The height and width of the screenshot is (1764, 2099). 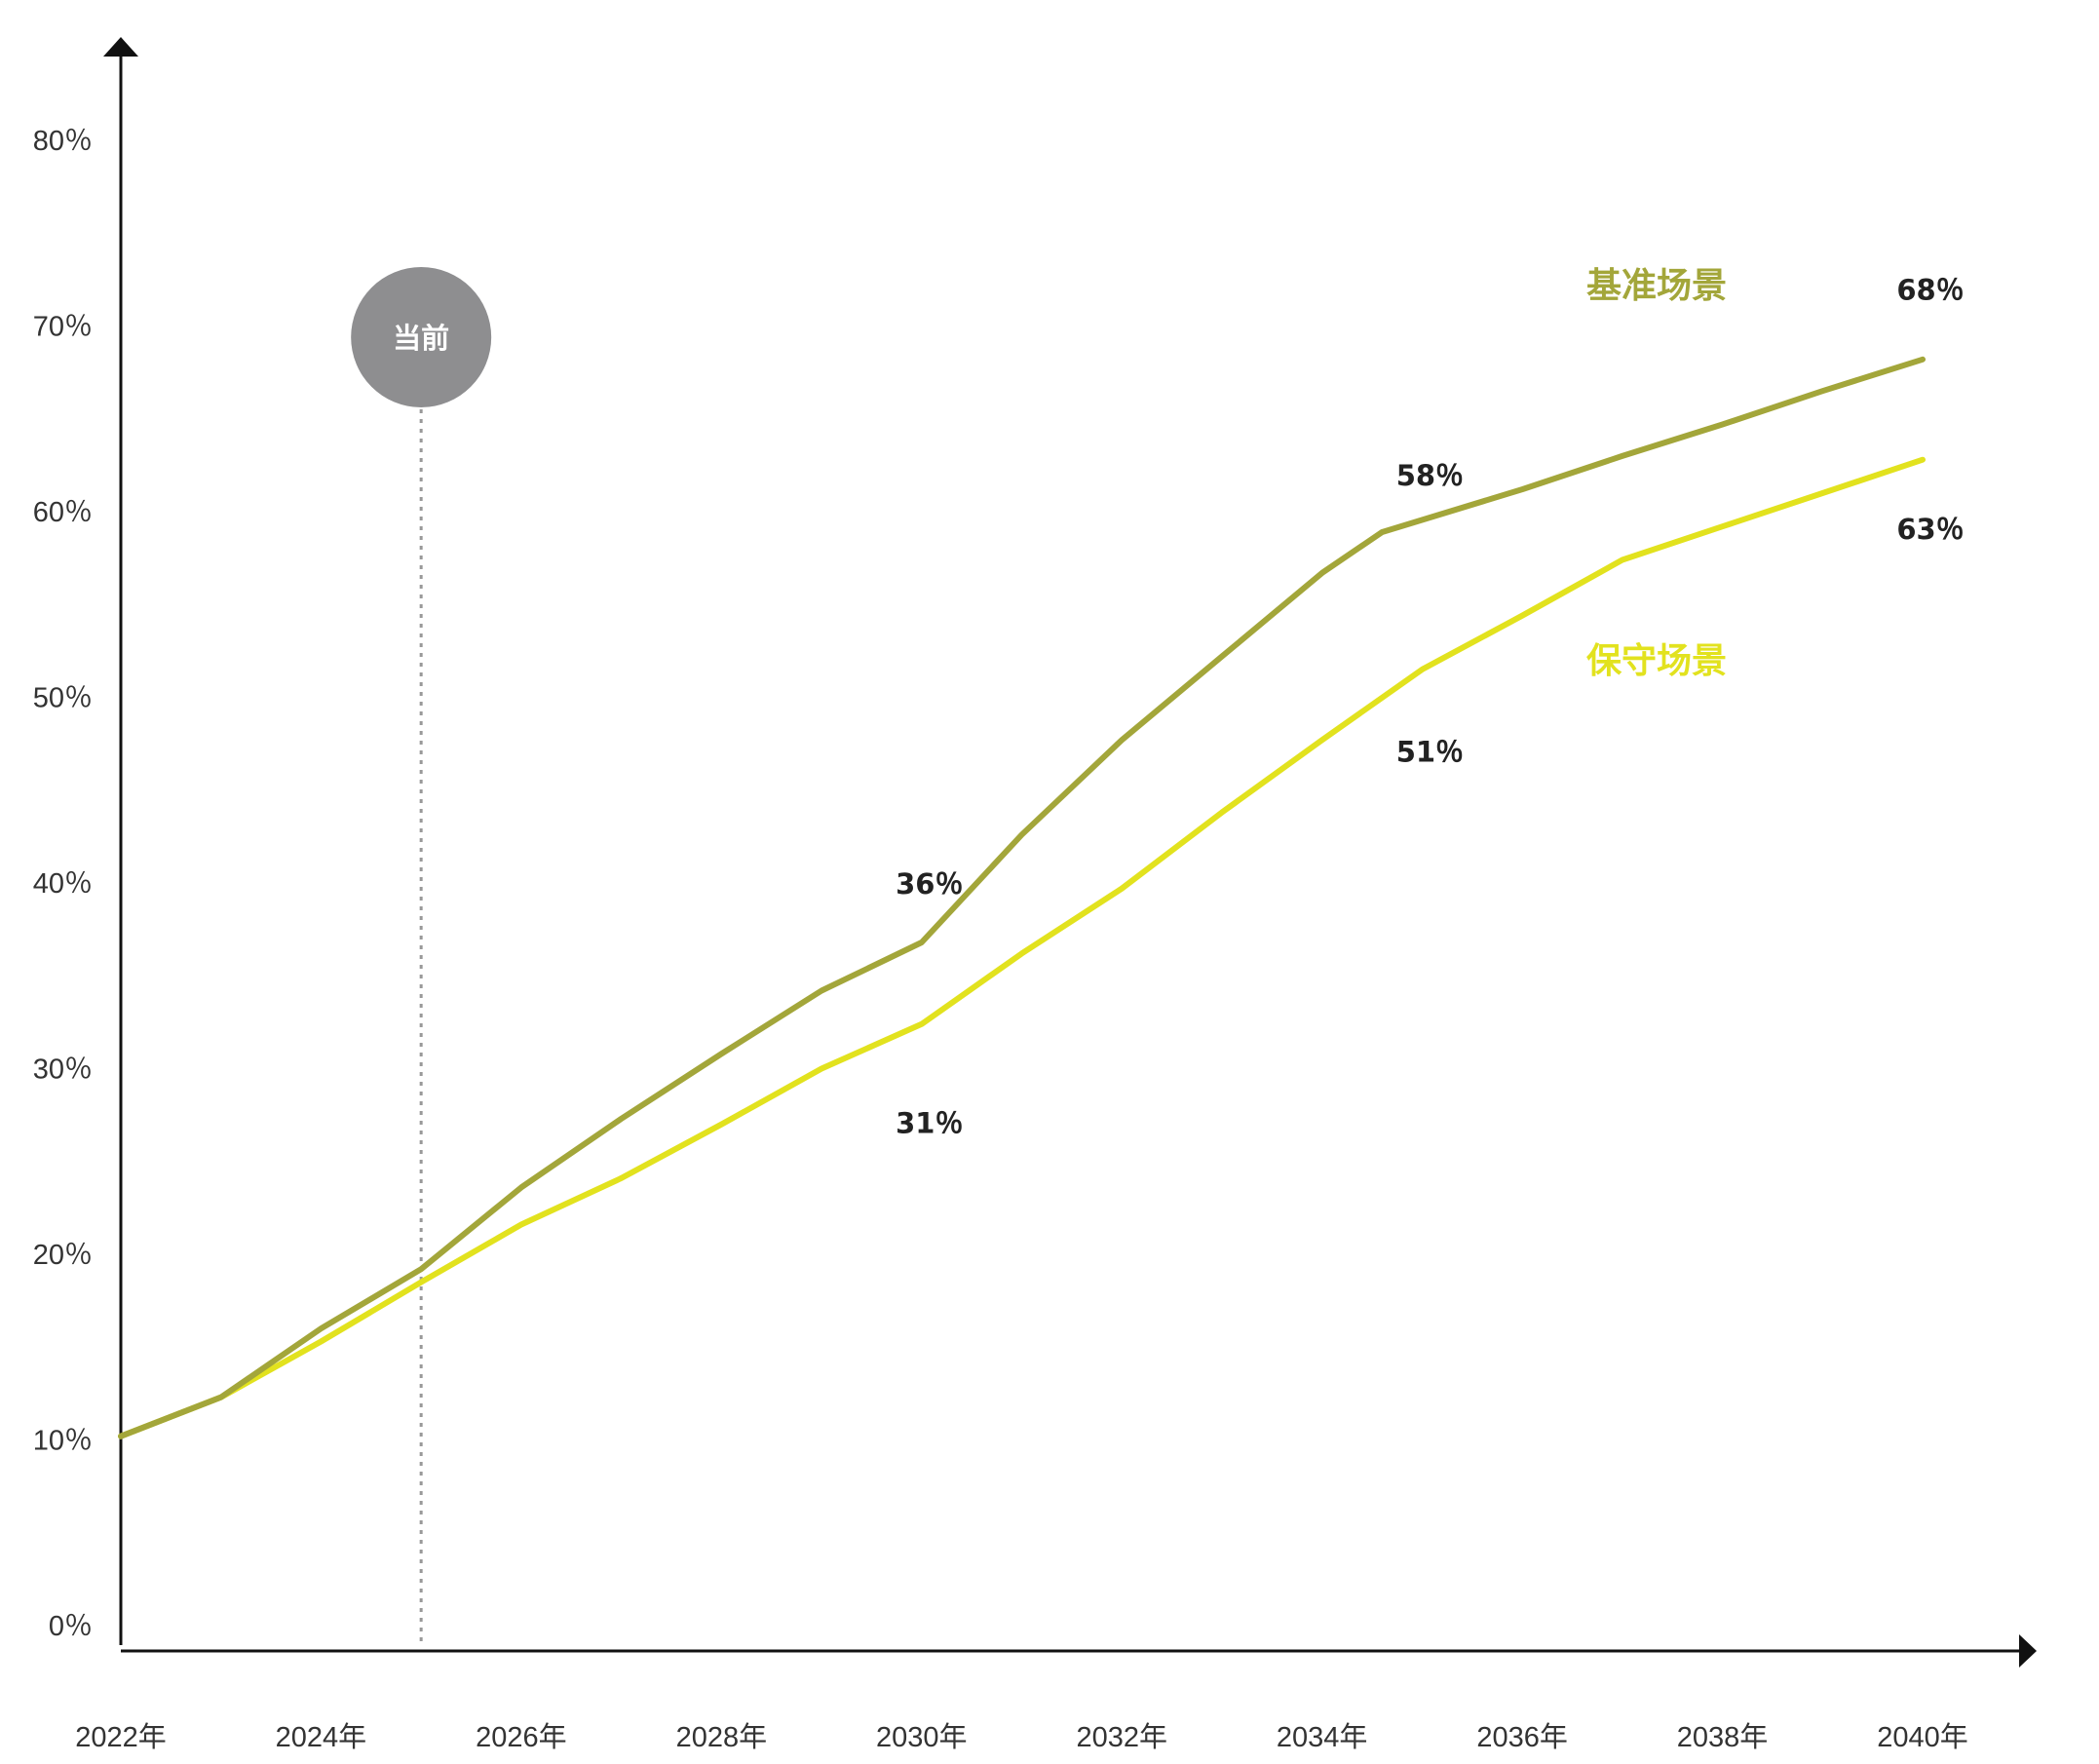 What do you see at coordinates (421, 956) in the screenshot?
I see `current-marker: 当前` at bounding box center [421, 956].